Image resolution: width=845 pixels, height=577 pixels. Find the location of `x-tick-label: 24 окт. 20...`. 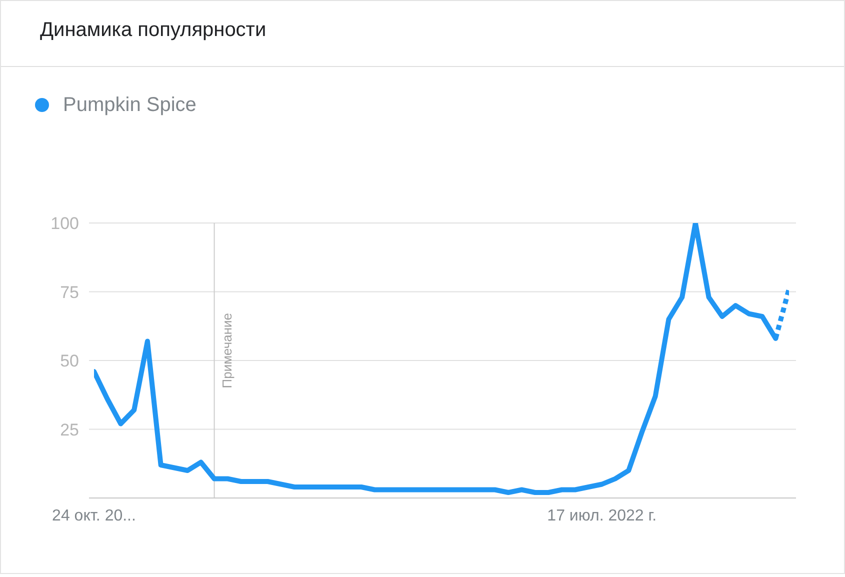

x-tick-label: 24 окт. 20... is located at coordinates (94, 515).